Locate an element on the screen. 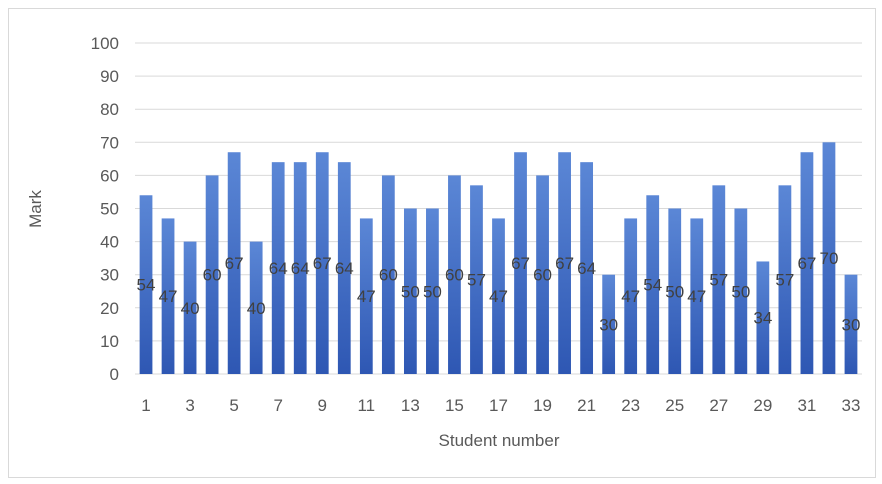 Image resolution: width=882 pixels, height=484 pixels. x-tick-label: 3 is located at coordinates (189, 405).